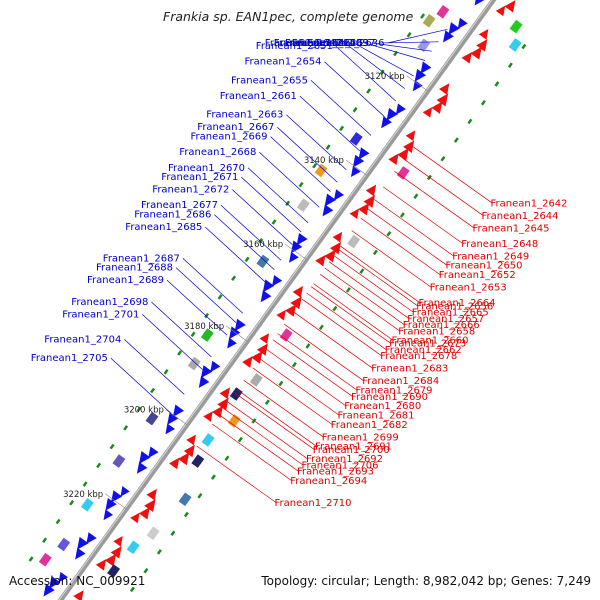  Describe the element at coordinates (328, 481) in the screenshot. I see `reverse-gene-label: Franean1_2694` at that location.